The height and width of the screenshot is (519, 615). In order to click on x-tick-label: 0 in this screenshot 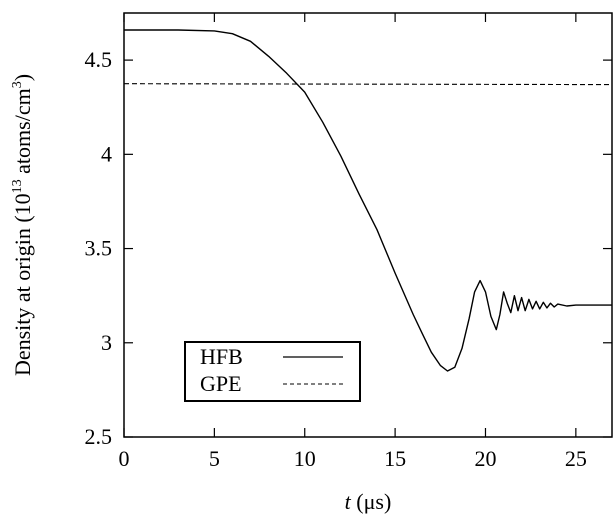, I will do `click(124, 458)`.